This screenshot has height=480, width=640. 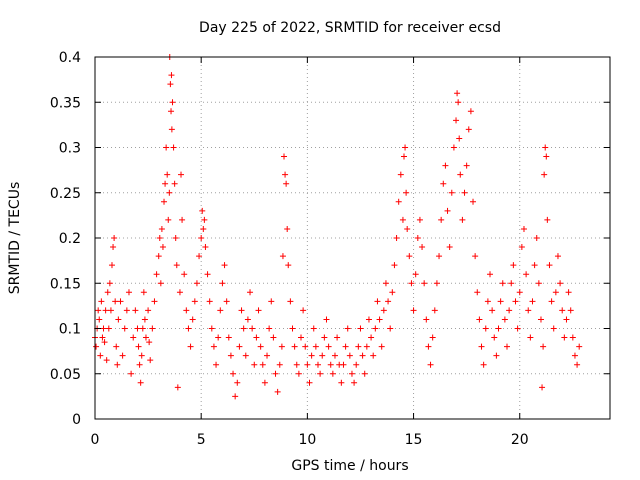 I want to click on y-tick-label: 0.05, so click(x=65, y=375).